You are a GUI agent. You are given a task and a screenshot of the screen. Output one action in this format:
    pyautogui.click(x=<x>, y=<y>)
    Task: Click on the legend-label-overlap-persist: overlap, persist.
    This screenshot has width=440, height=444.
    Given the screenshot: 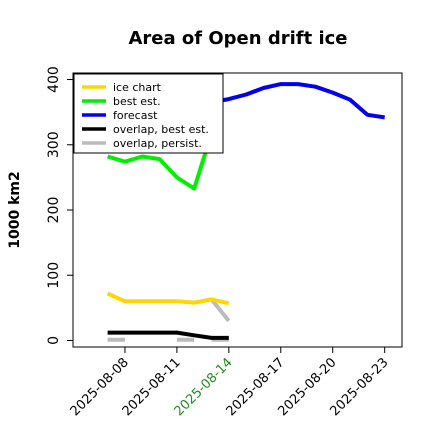 What is the action you would take?
    pyautogui.click(x=157, y=143)
    